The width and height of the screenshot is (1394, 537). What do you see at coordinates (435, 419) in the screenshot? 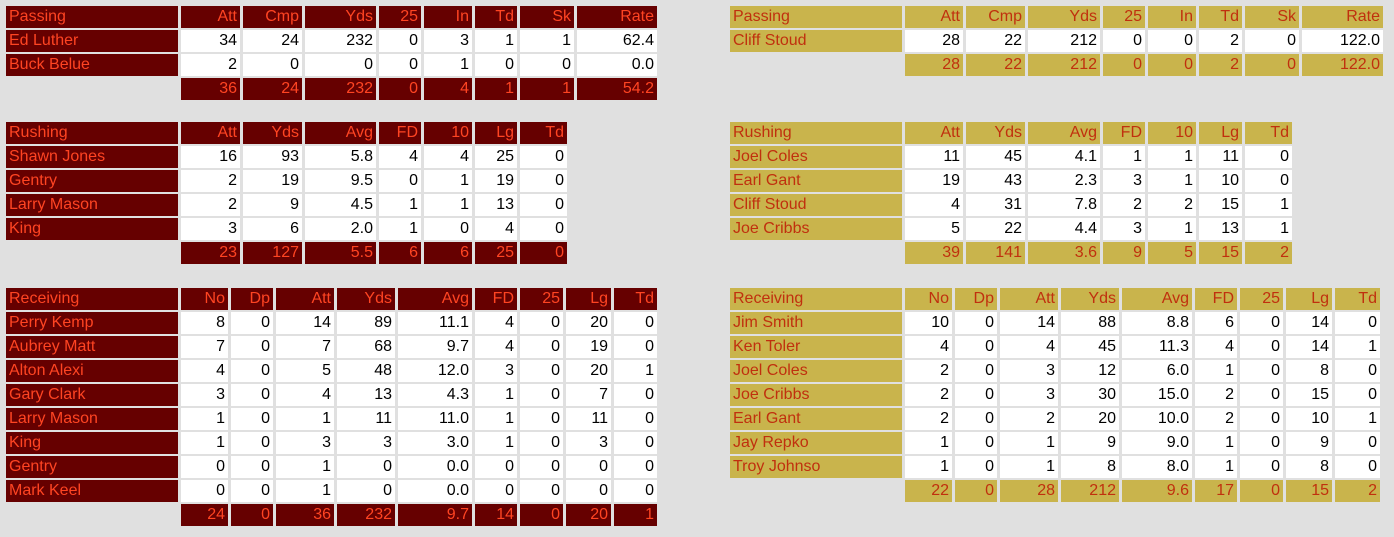
I see `stat-cell: 11.0` at bounding box center [435, 419].